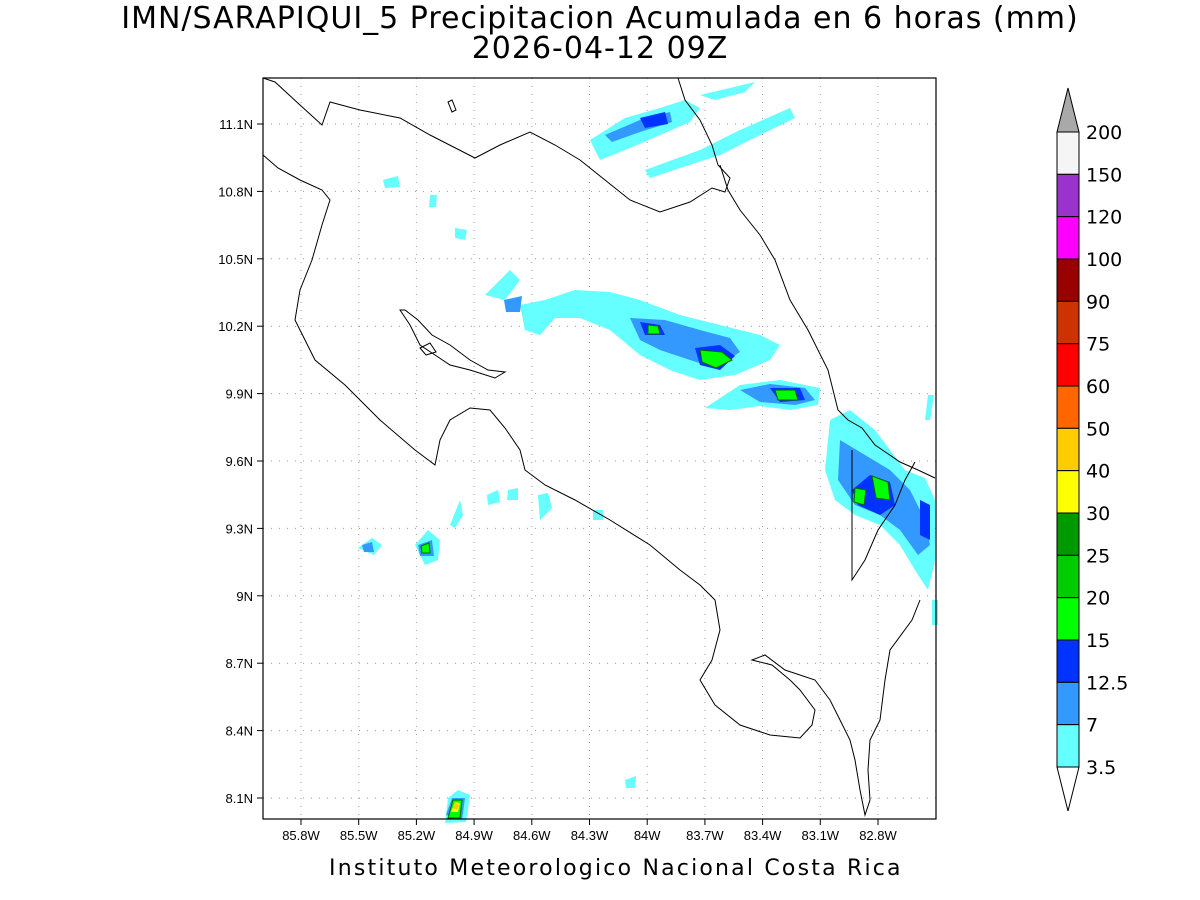 The image size is (1200, 900). I want to click on colorbar-label: 20, so click(1098, 599).